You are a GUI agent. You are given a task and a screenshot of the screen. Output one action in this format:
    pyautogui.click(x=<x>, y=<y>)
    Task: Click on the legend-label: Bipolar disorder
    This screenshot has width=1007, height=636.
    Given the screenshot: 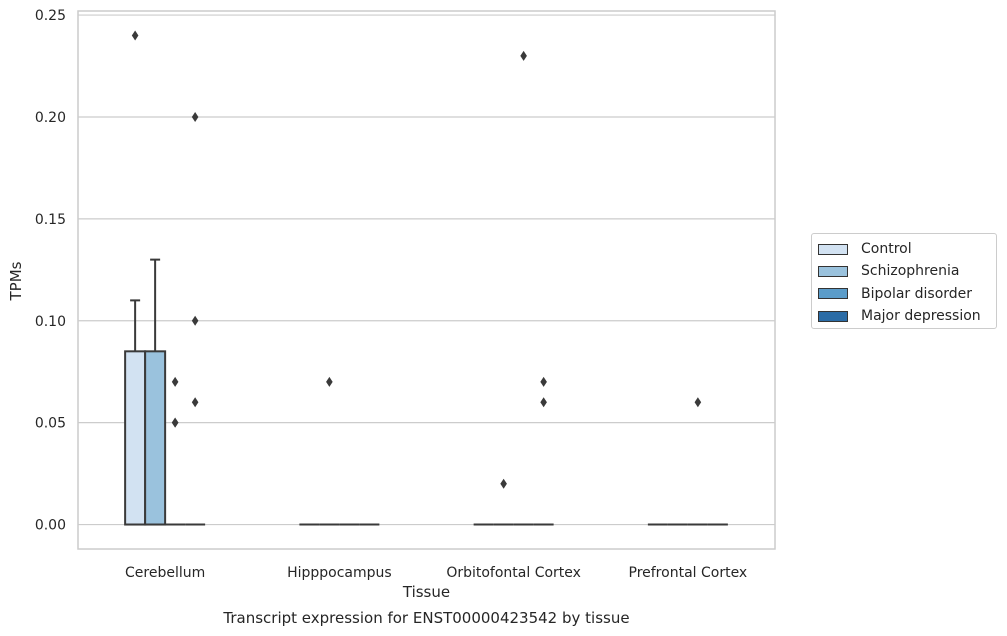 What is the action you would take?
    pyautogui.click(x=917, y=293)
    